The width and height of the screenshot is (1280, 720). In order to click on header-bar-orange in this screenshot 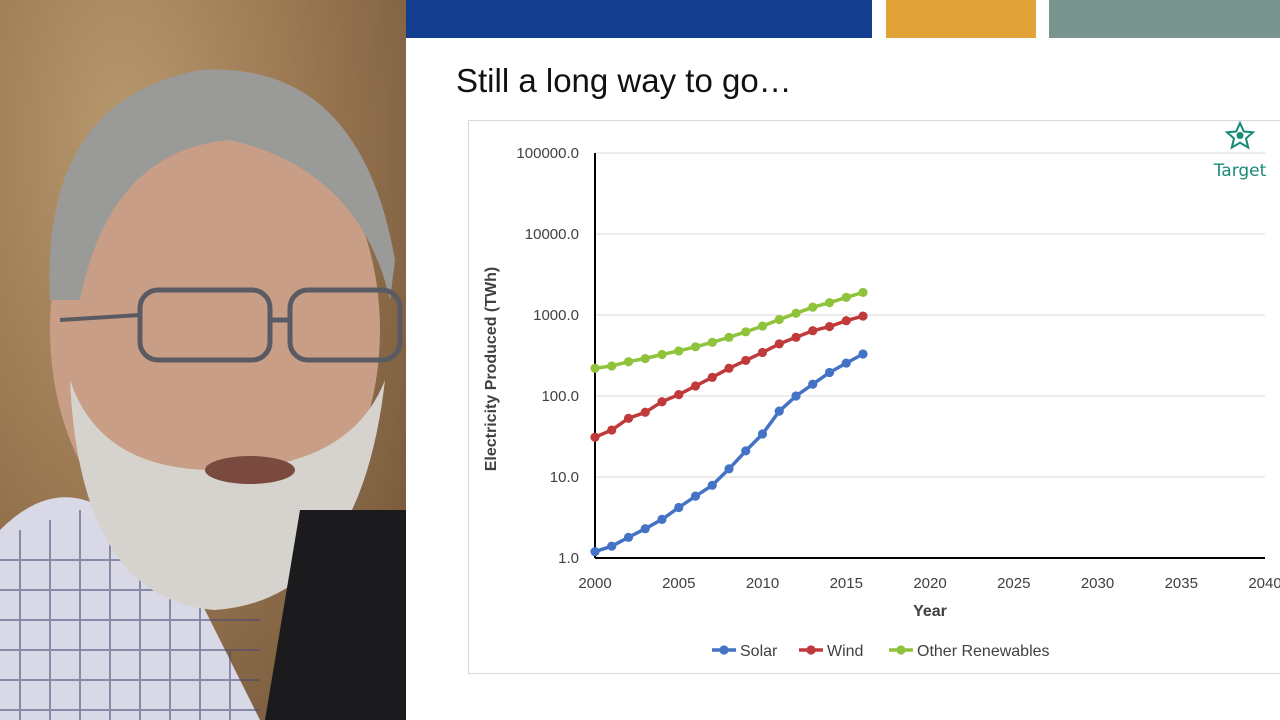, I will do `click(961, 19)`.